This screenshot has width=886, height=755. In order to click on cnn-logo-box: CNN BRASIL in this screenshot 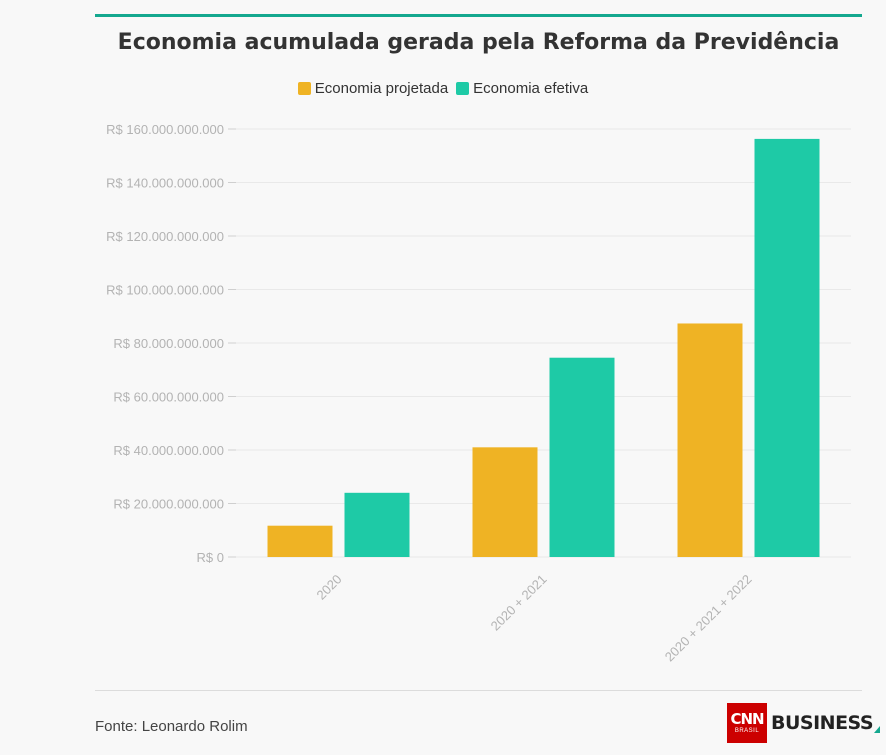, I will do `click(747, 723)`.